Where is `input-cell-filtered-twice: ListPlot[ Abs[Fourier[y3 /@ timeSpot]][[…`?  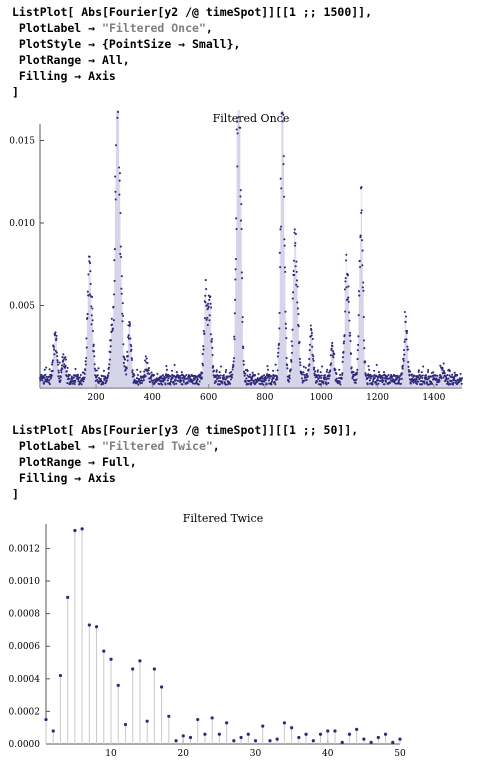
input-cell-filtered-twice: ListPlot[ Abs[Fourier[y3 /@ timeSpot]][[… is located at coordinates (185, 462).